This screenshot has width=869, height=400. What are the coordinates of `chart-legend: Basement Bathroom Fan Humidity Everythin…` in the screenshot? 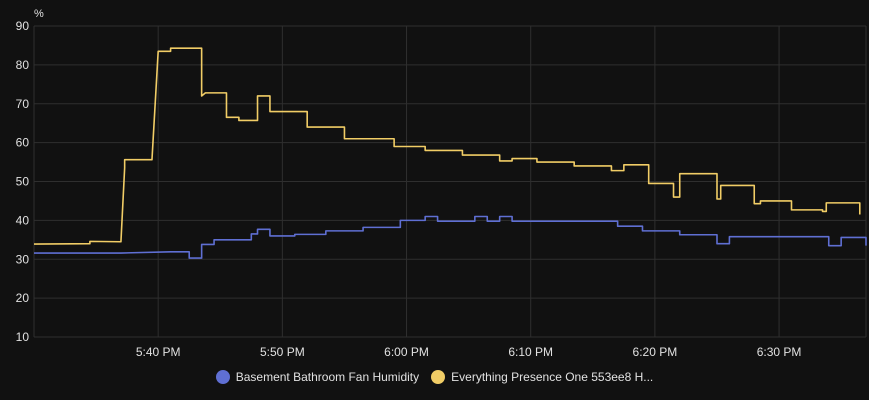 It's located at (434, 377).